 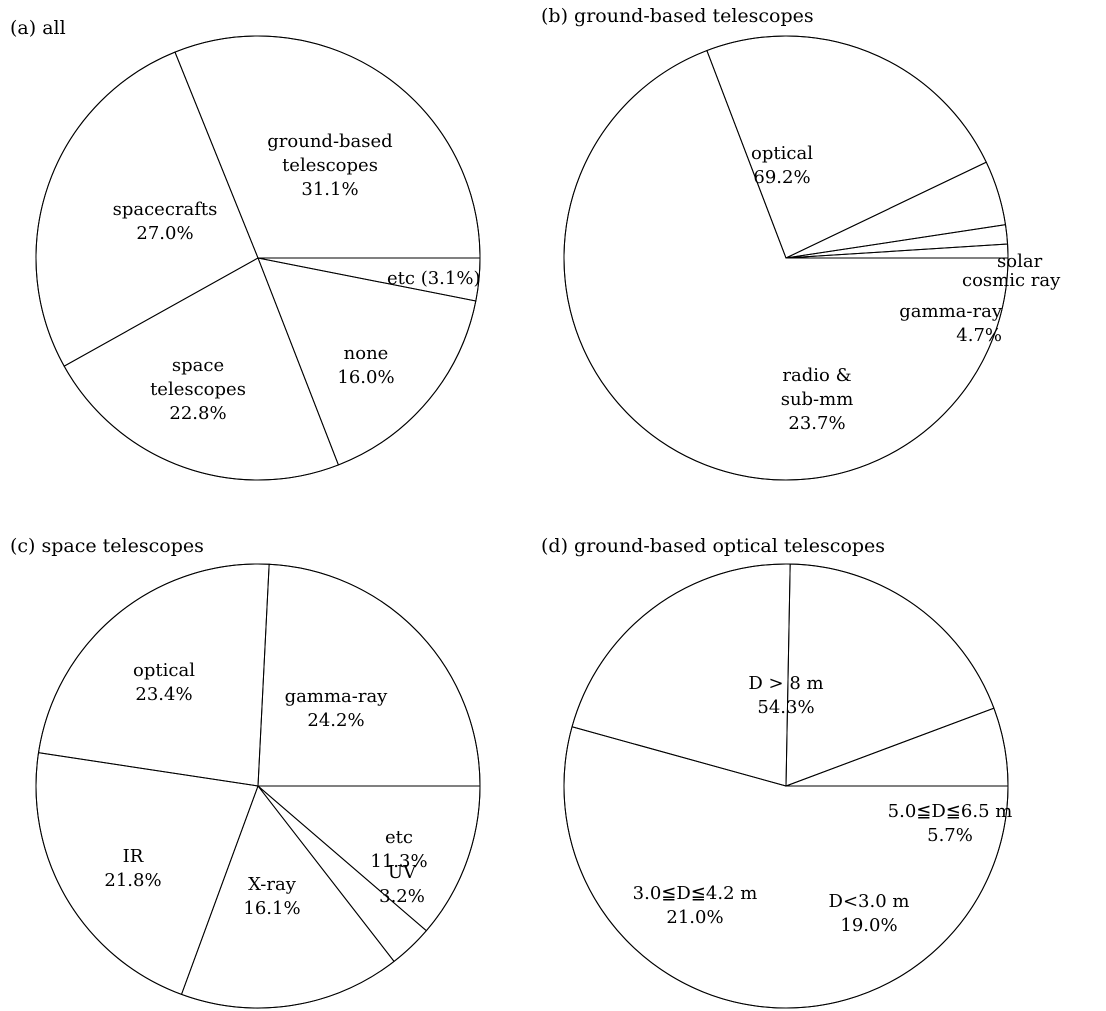 I want to click on slice-label-etc: etc 11.3%, so click(x=398, y=849).